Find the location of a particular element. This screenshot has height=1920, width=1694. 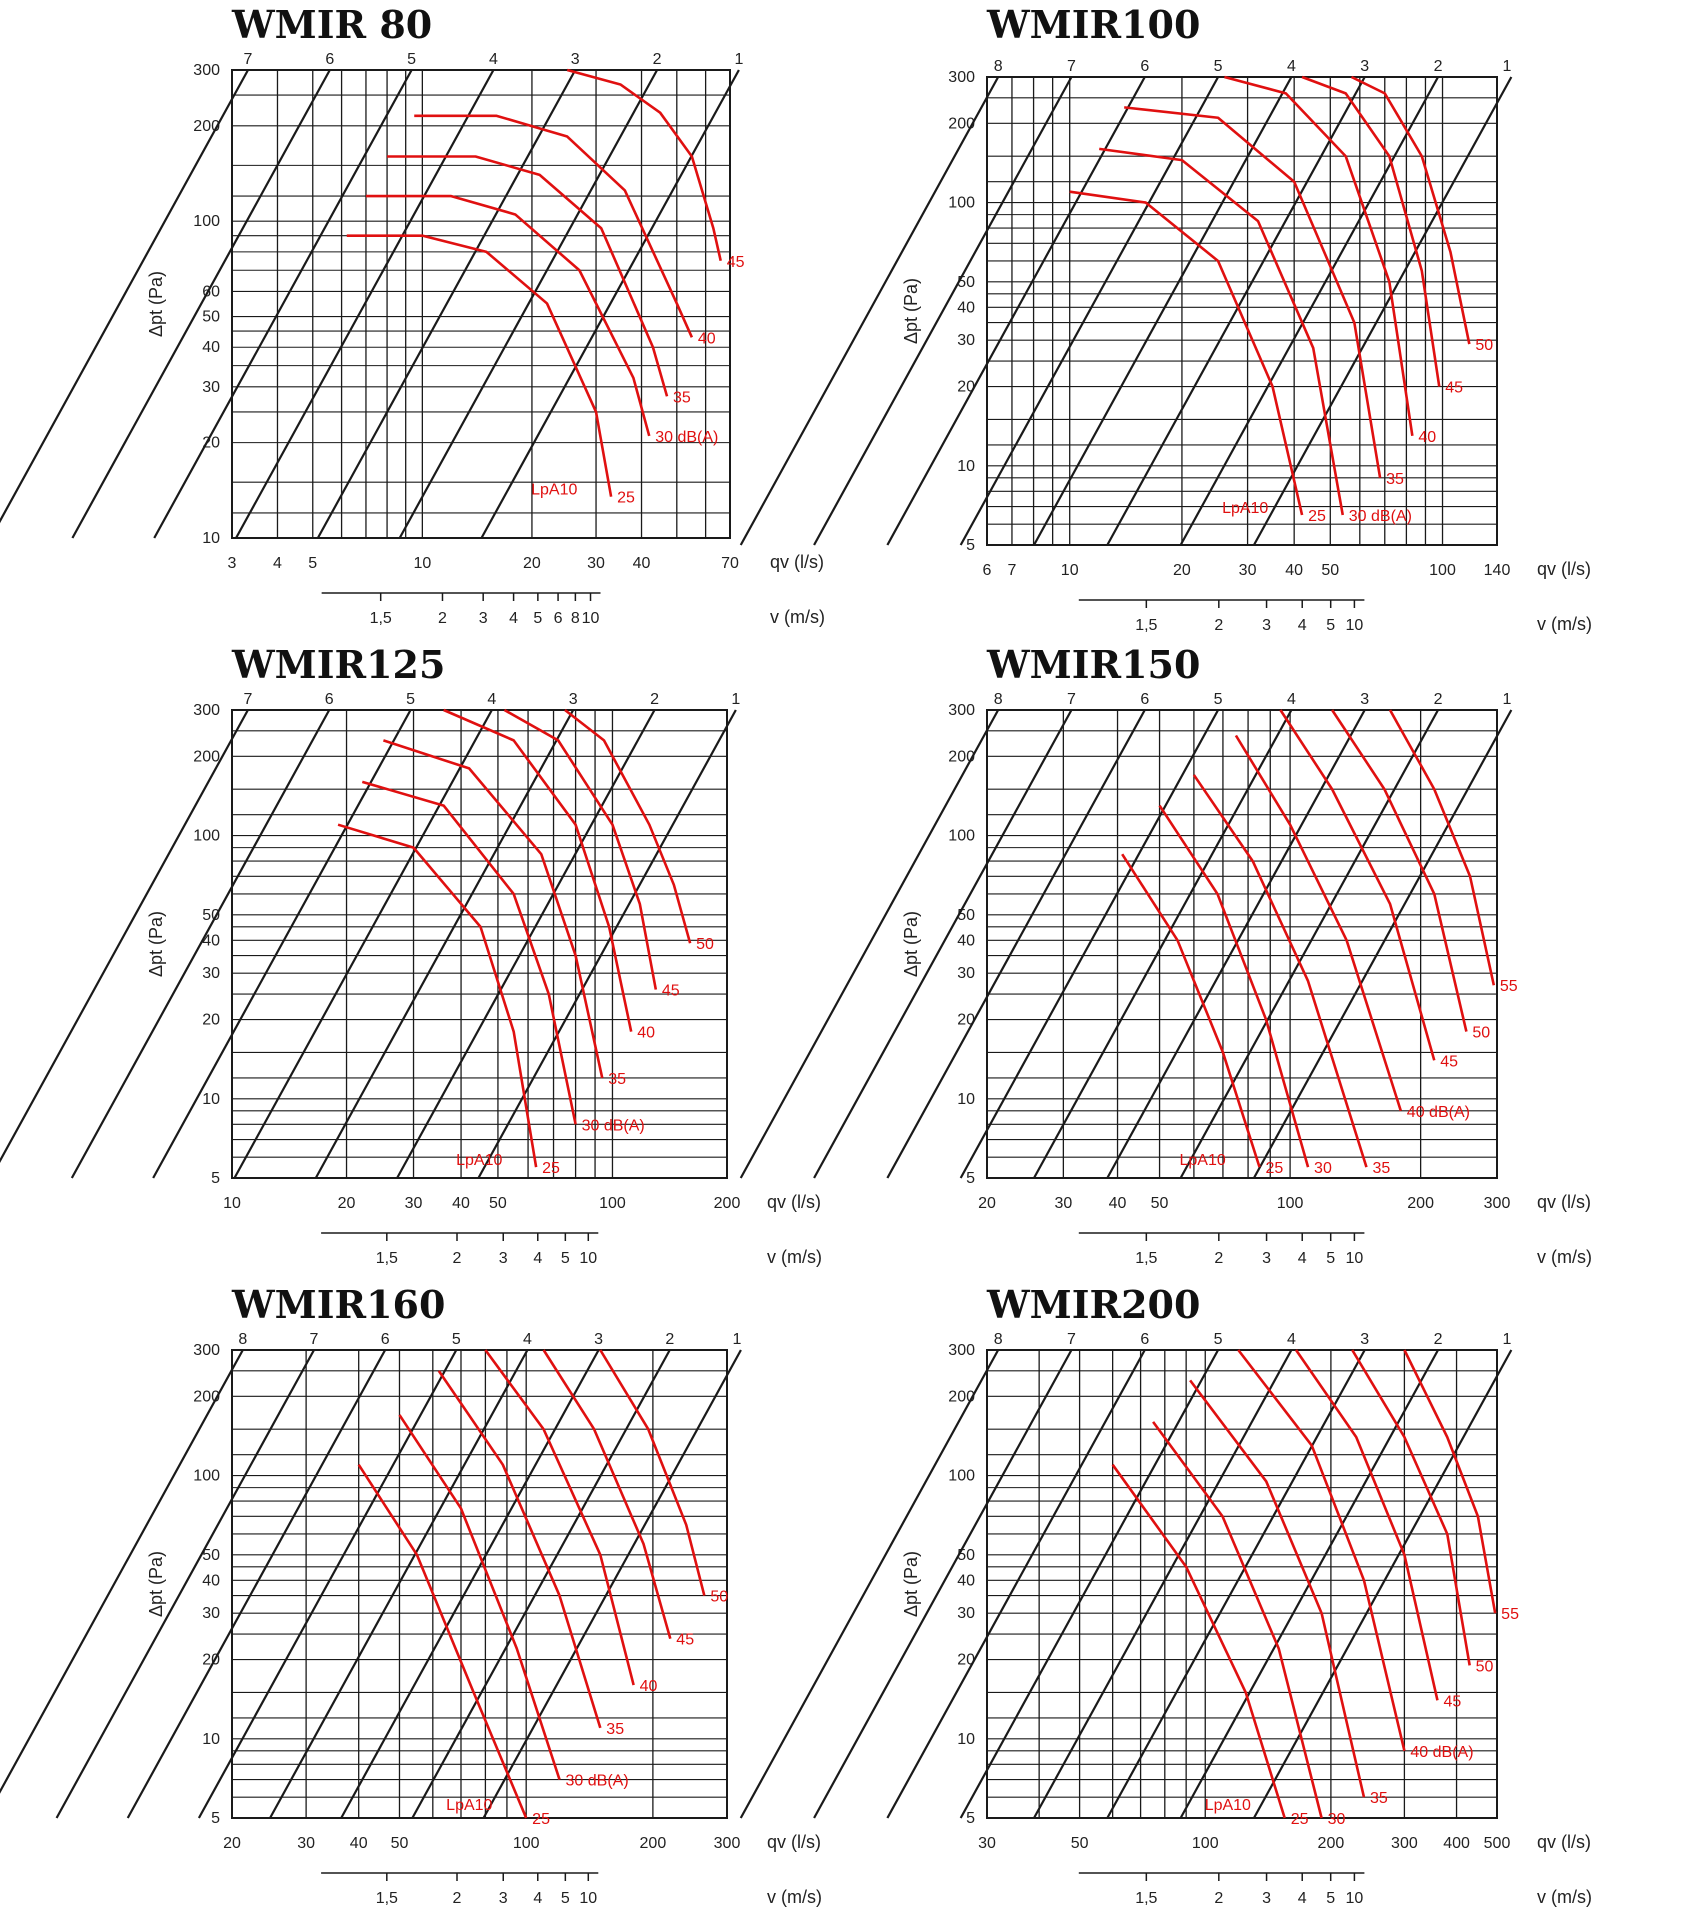

chart-title: WMIR160 is located at coordinates (338, 1304).